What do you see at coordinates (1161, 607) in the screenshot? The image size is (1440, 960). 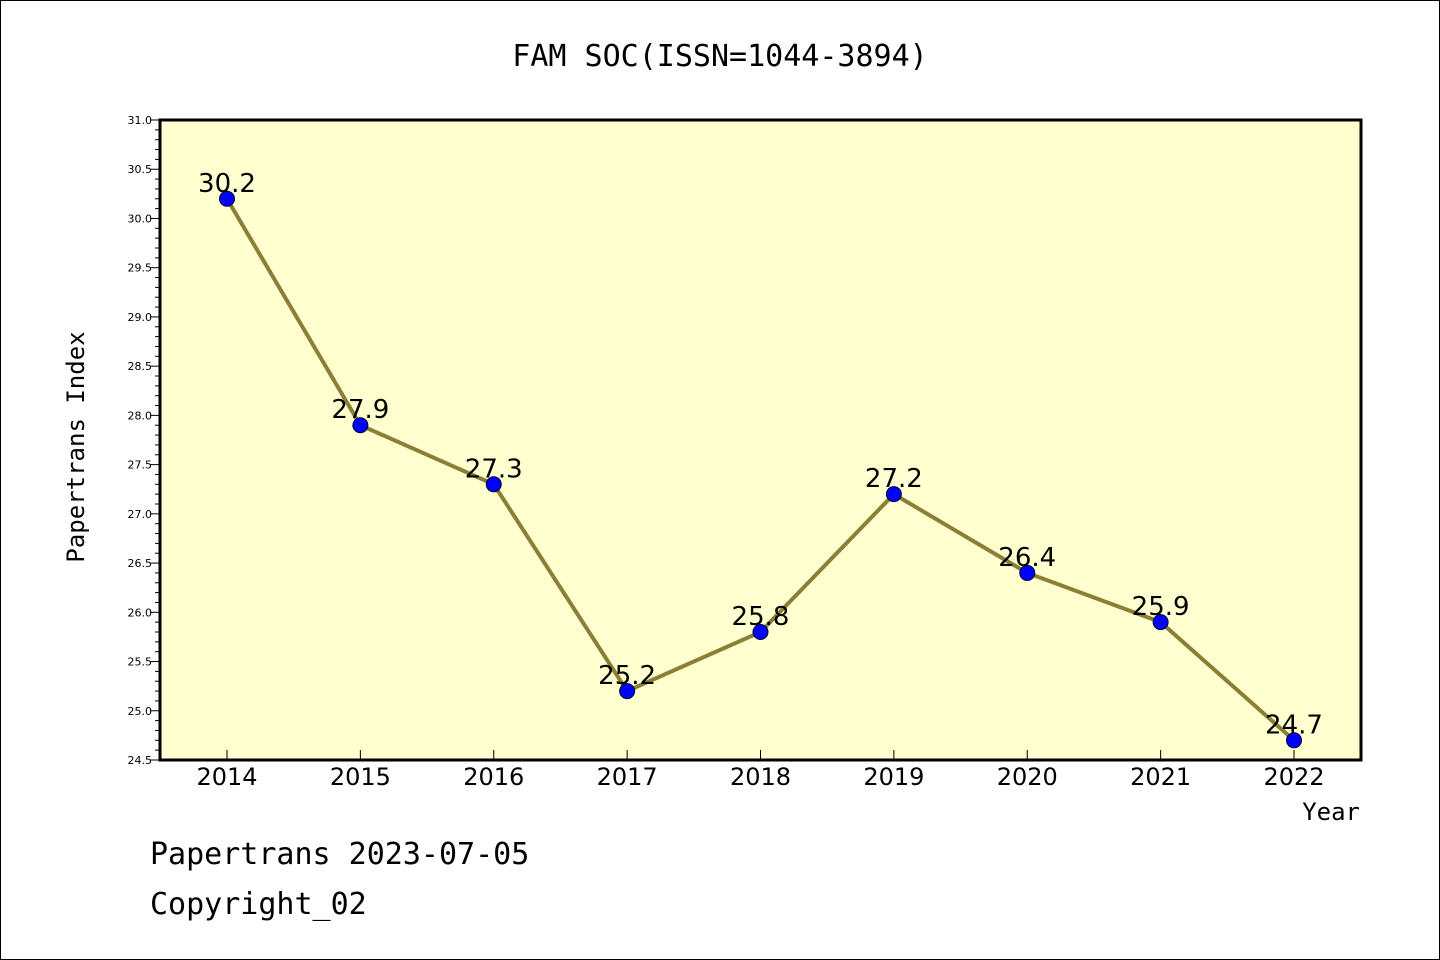 I see `data-label: 25.9` at bounding box center [1161, 607].